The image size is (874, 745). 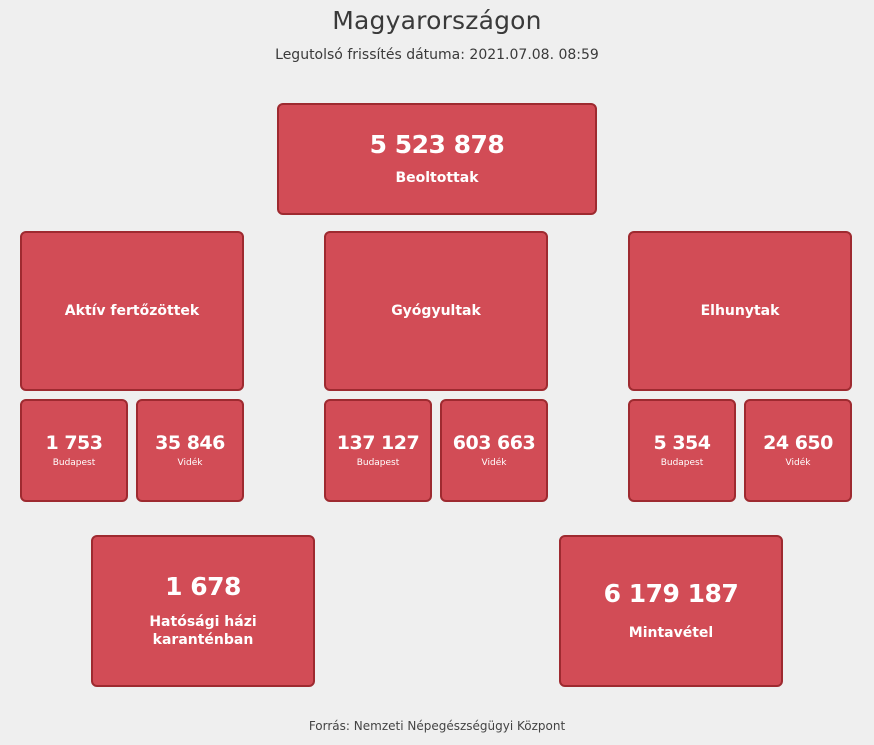 I want to click on recovered-label: Gyógyultak, so click(x=436, y=311).